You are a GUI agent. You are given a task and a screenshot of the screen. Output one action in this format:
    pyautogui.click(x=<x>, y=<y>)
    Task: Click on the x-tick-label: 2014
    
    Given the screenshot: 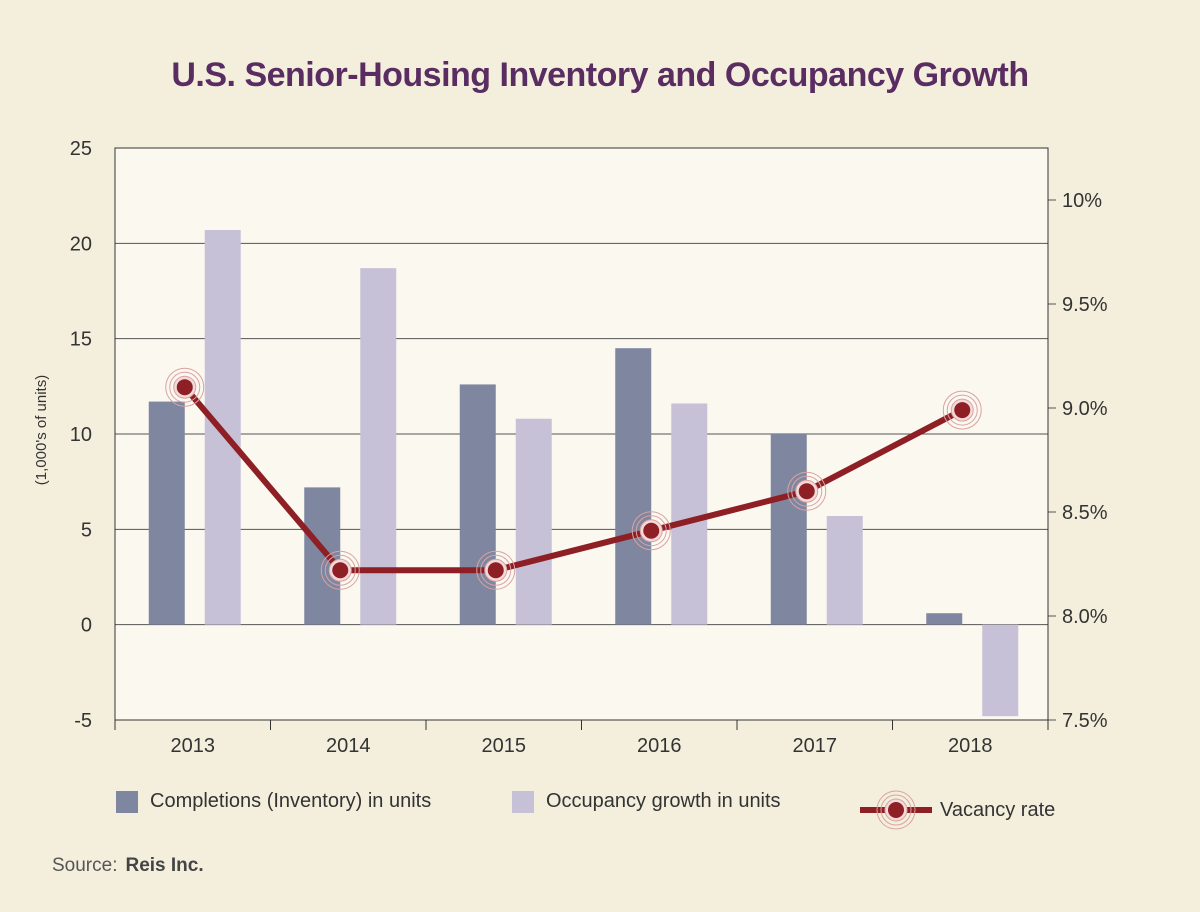 What is the action you would take?
    pyautogui.click(x=348, y=746)
    